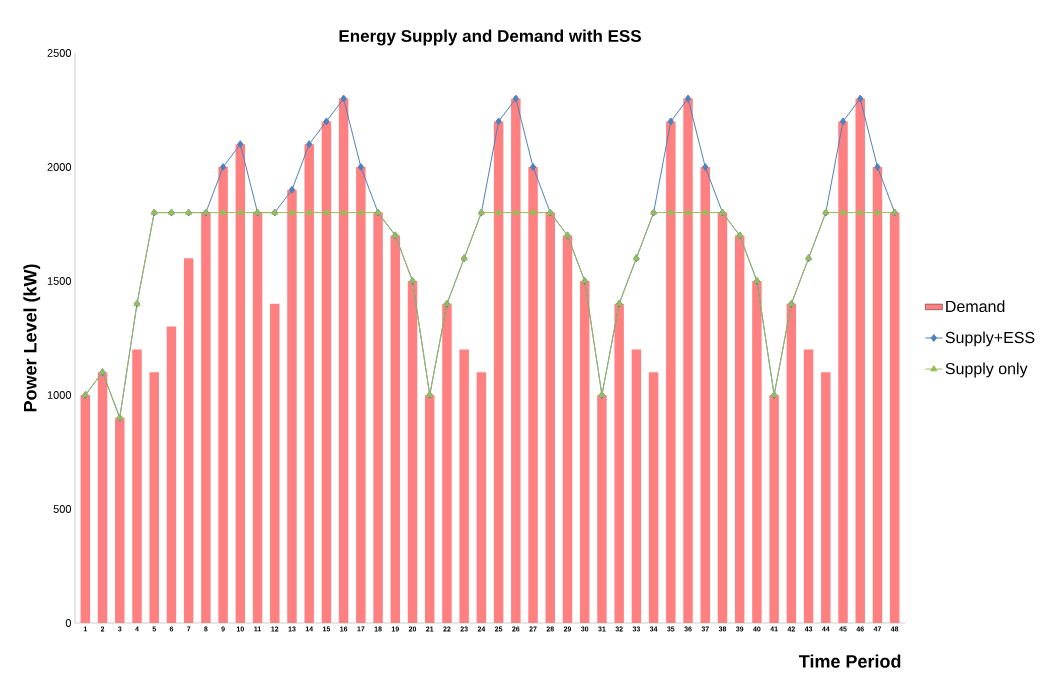 This screenshot has width=1063, height=698. What do you see at coordinates (990, 339) in the screenshot?
I see `legend-label: Supply+ESS` at bounding box center [990, 339].